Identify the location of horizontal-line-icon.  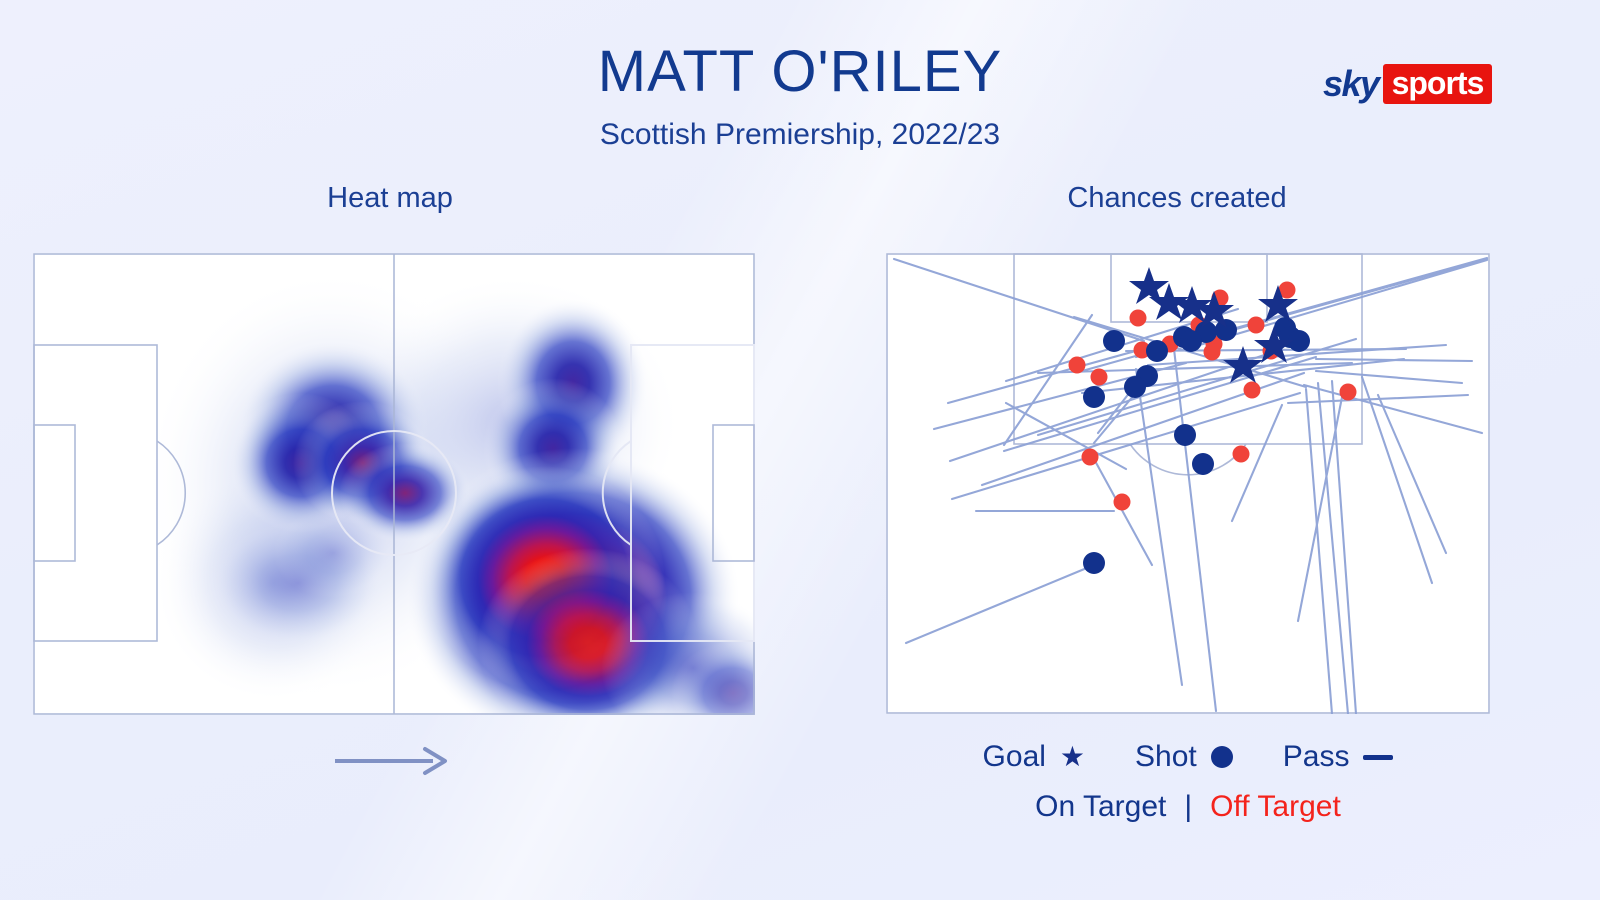
(1378, 757).